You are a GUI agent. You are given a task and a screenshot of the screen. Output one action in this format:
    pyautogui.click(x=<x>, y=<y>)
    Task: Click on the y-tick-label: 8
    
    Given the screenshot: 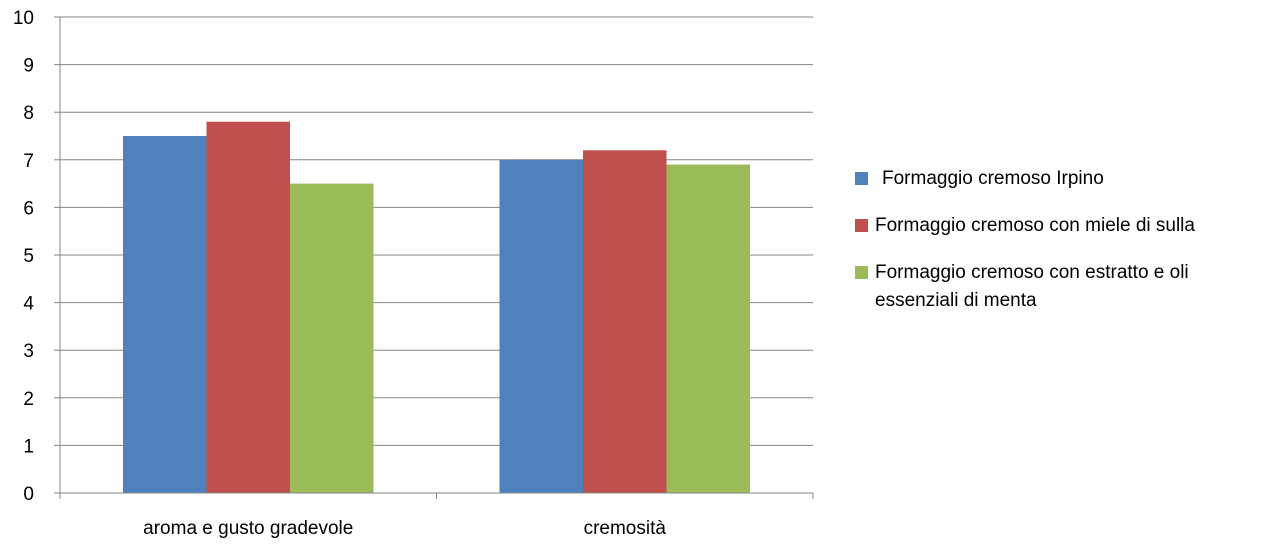 What is the action you would take?
    pyautogui.click(x=28, y=113)
    